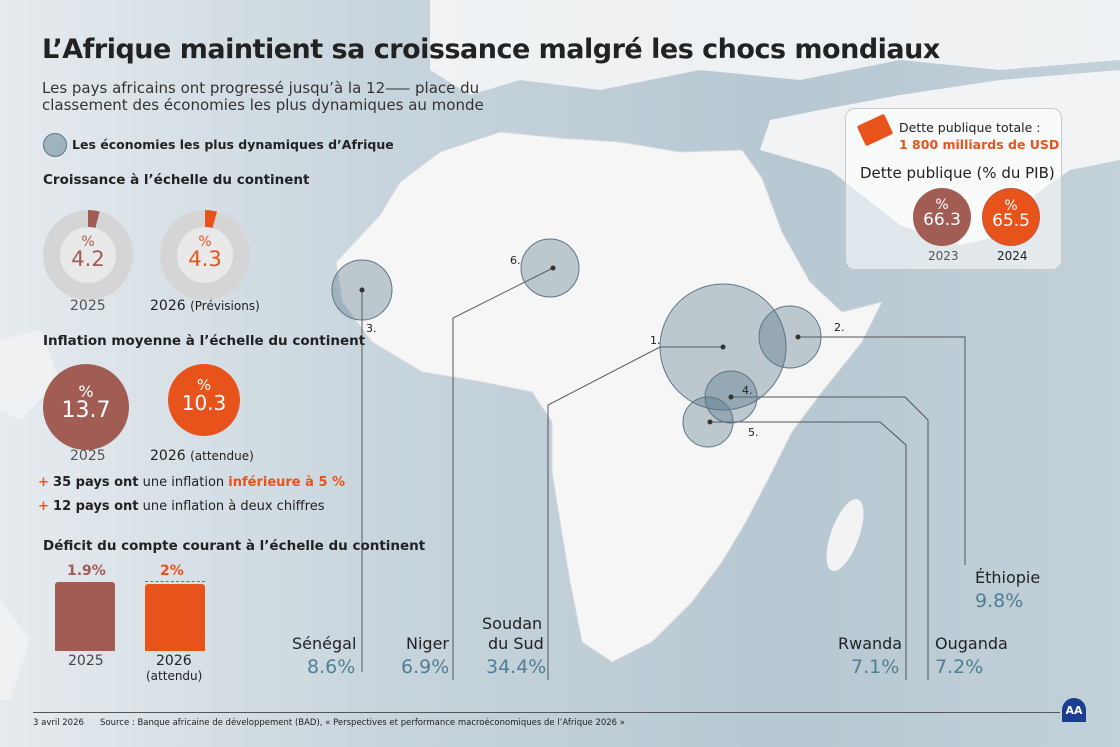 The height and width of the screenshot is (747, 1120). Describe the element at coordinates (875, 130) in the screenshot. I see `money-icon` at that location.